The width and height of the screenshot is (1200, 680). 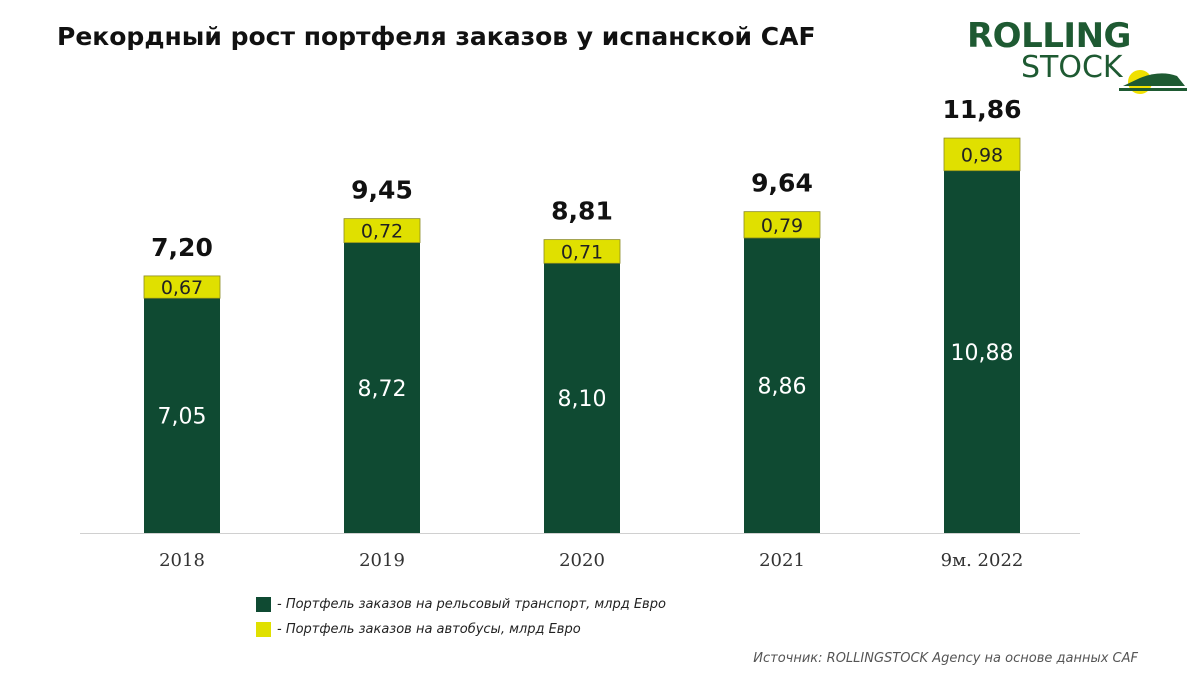 I want to click on x-tick-label: 2018, so click(x=182, y=560).